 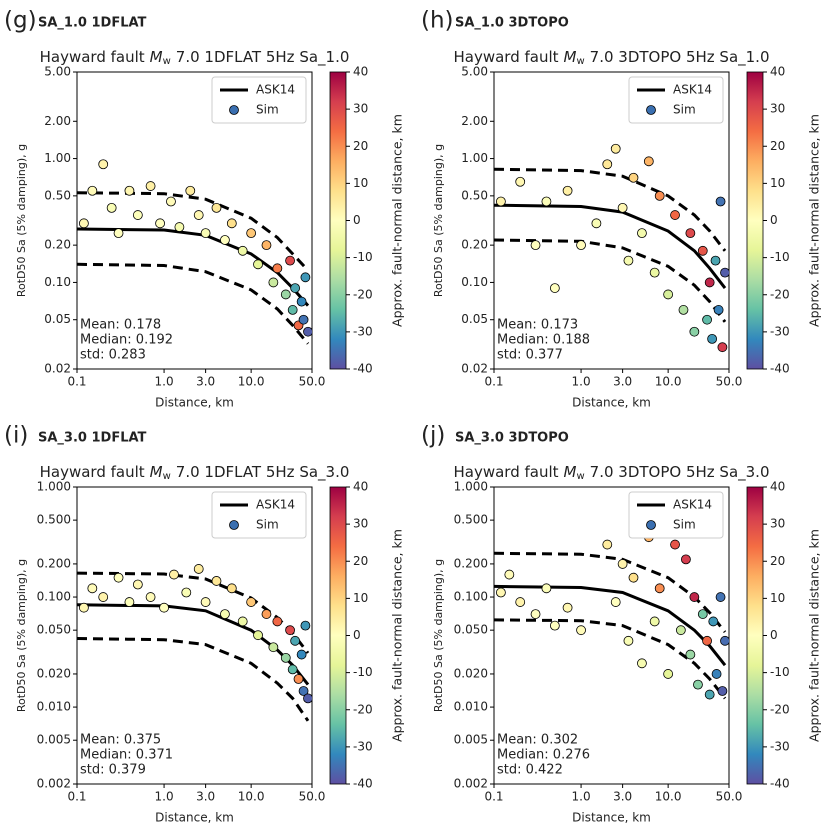 What do you see at coordinates (54, 784) in the screenshot?
I see `y-tick-label: 0.002` at bounding box center [54, 784].